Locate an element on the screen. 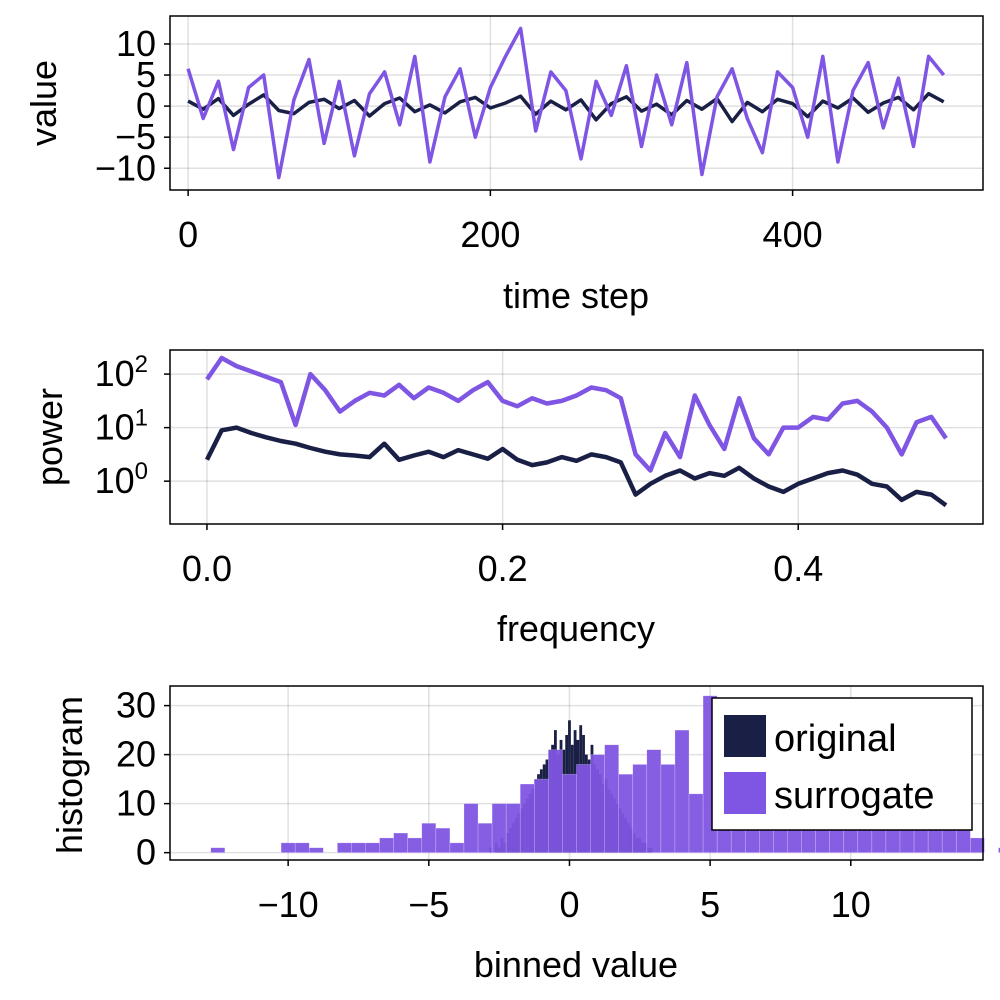  hi-ytick-label: 0 is located at coordinates (146, 852).